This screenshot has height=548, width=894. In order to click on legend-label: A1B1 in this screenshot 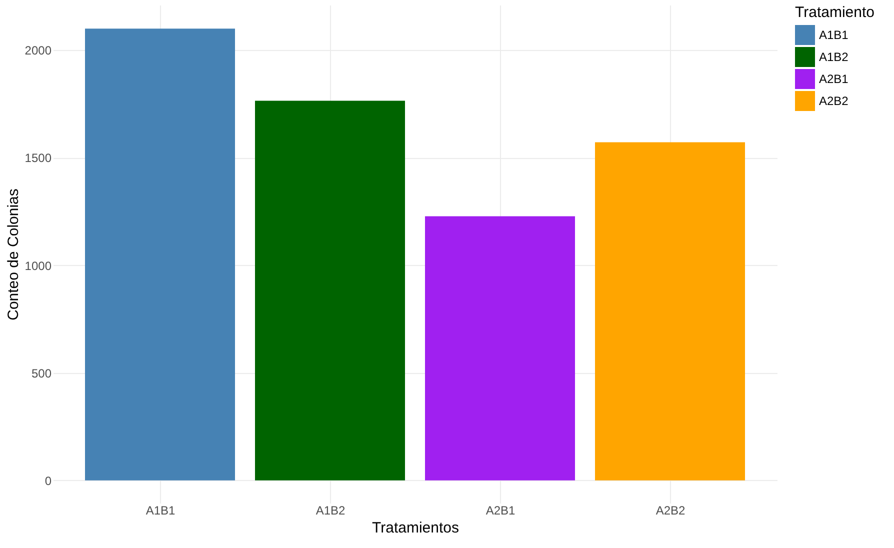, I will do `click(834, 35)`.